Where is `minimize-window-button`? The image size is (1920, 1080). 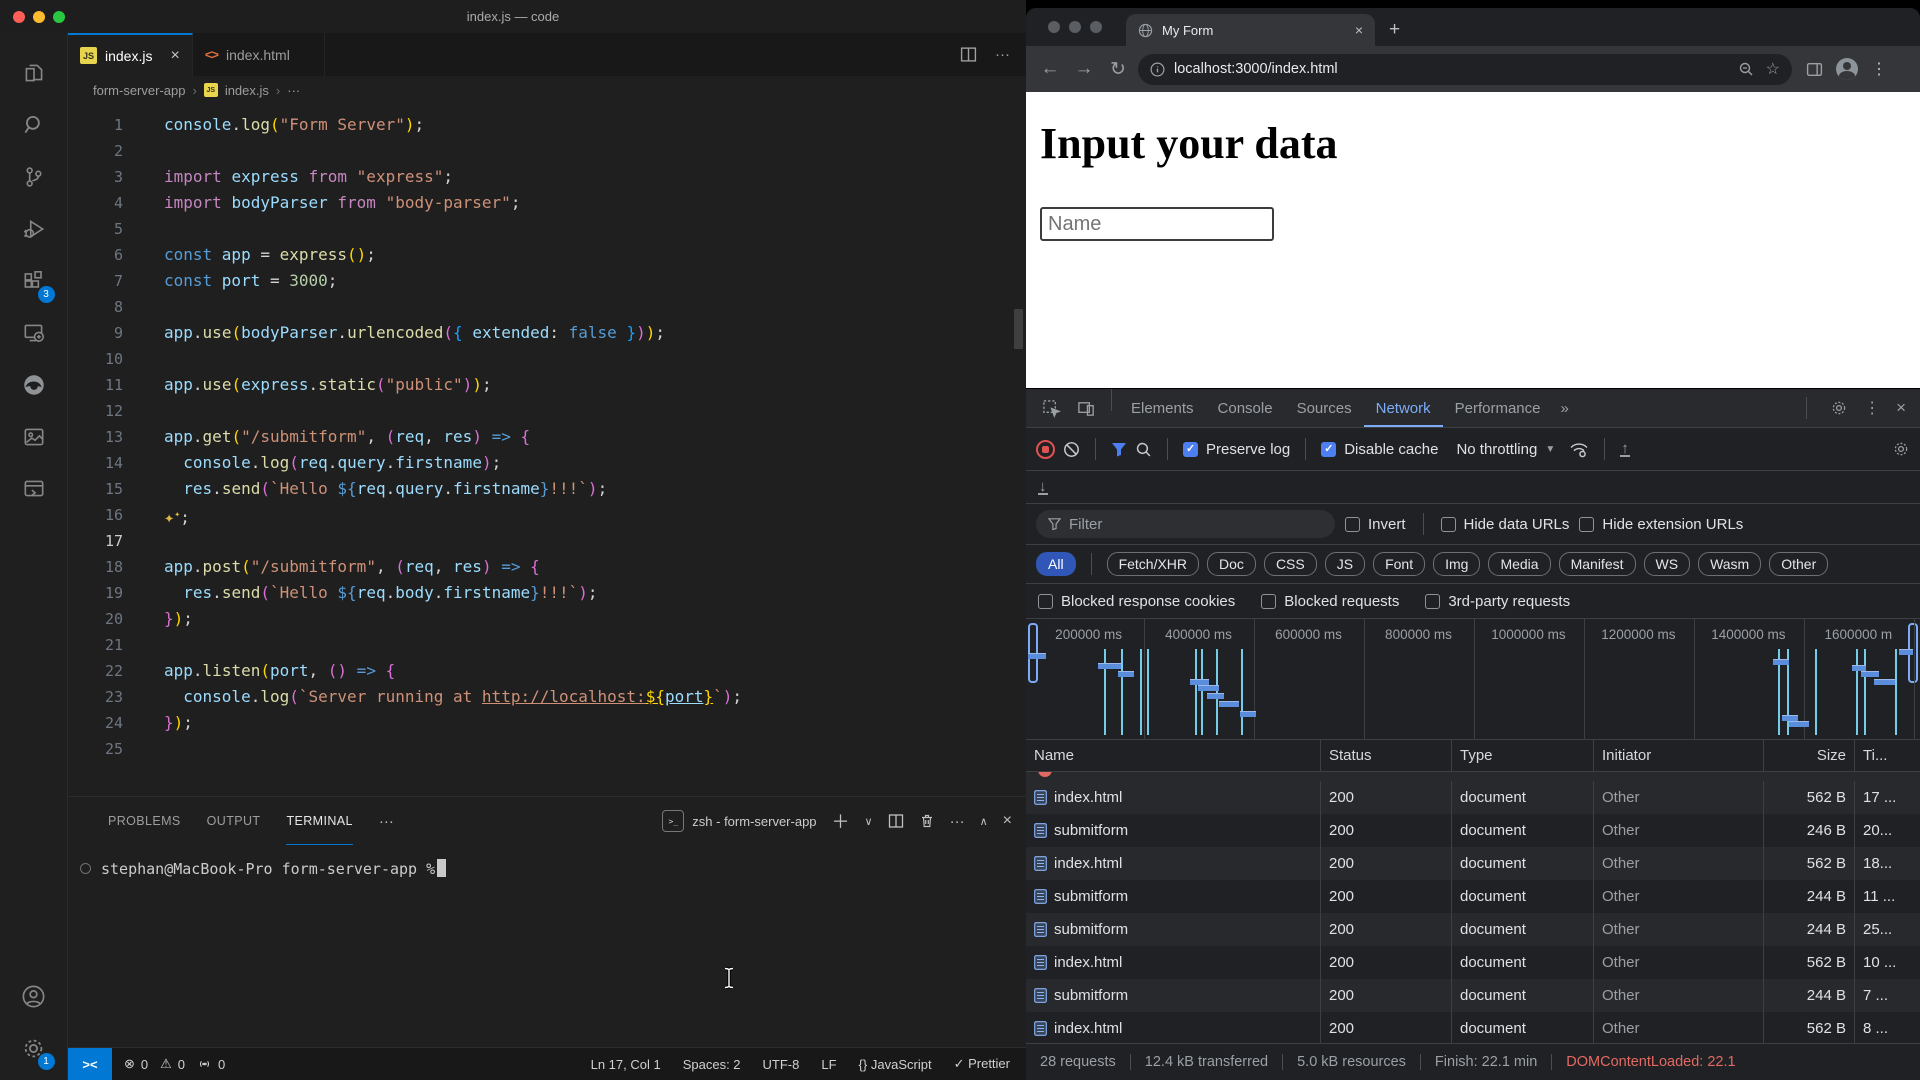
minimize-window-button is located at coordinates (39, 16).